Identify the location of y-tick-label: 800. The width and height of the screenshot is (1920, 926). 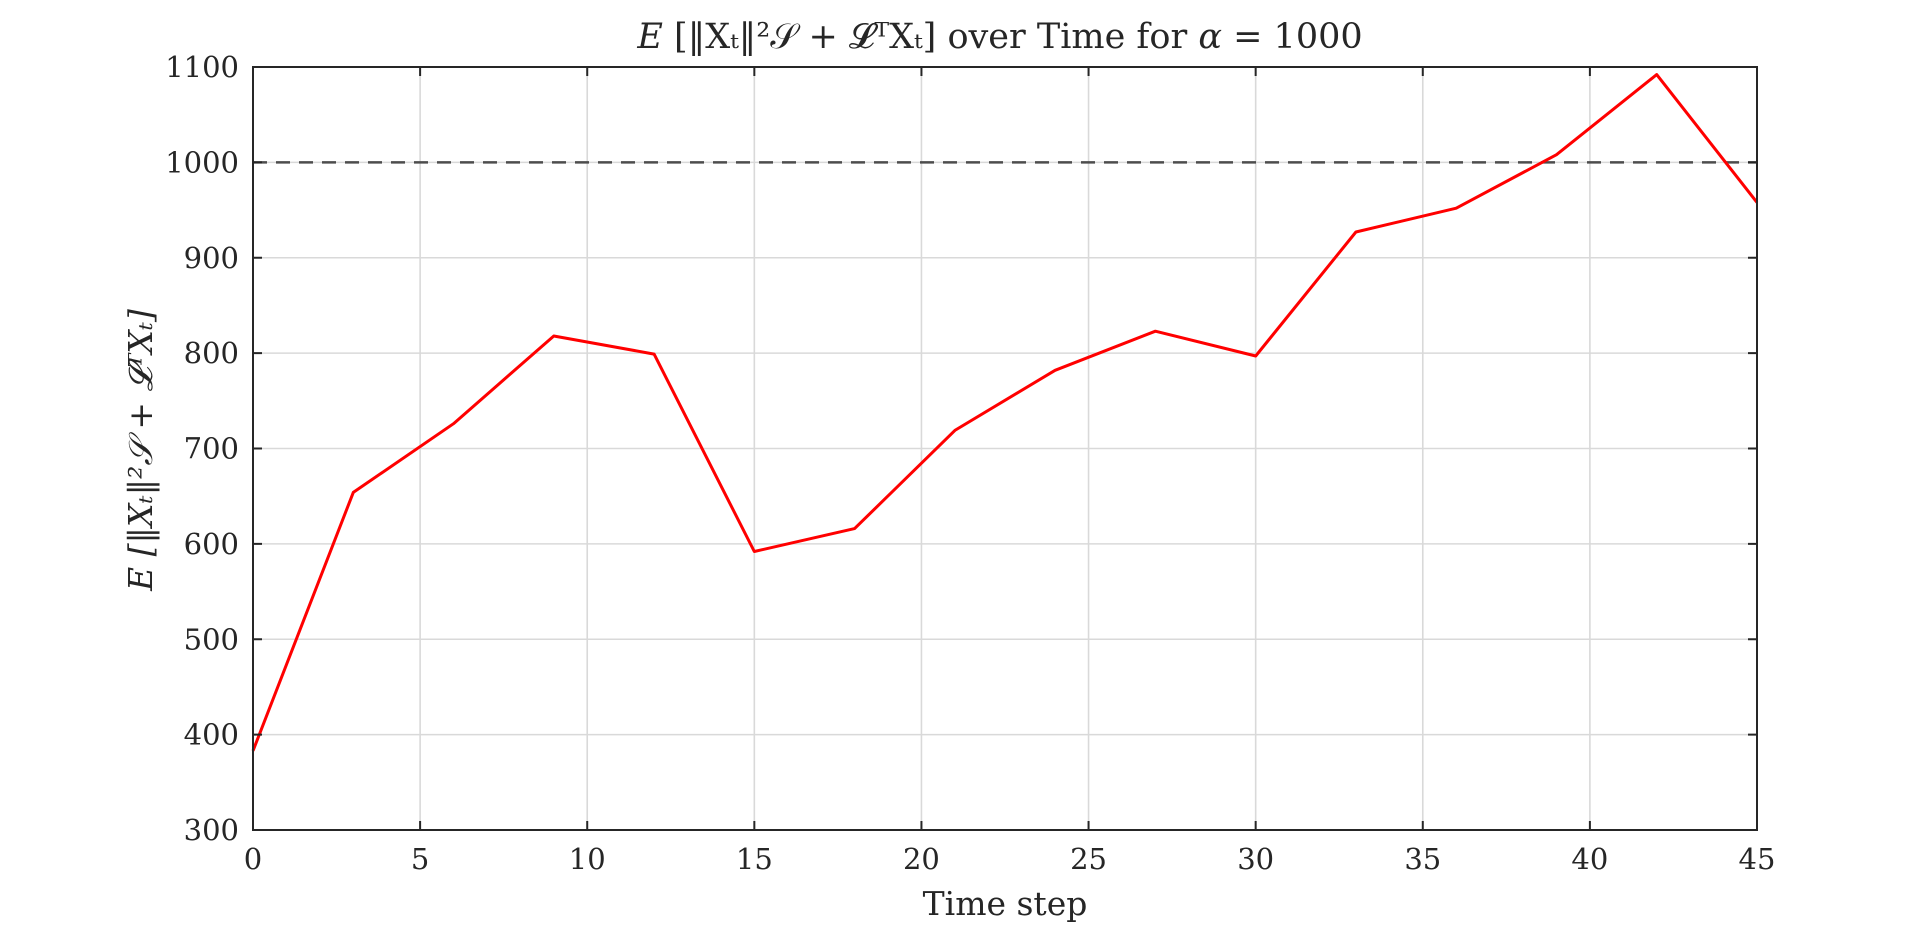
(211, 353).